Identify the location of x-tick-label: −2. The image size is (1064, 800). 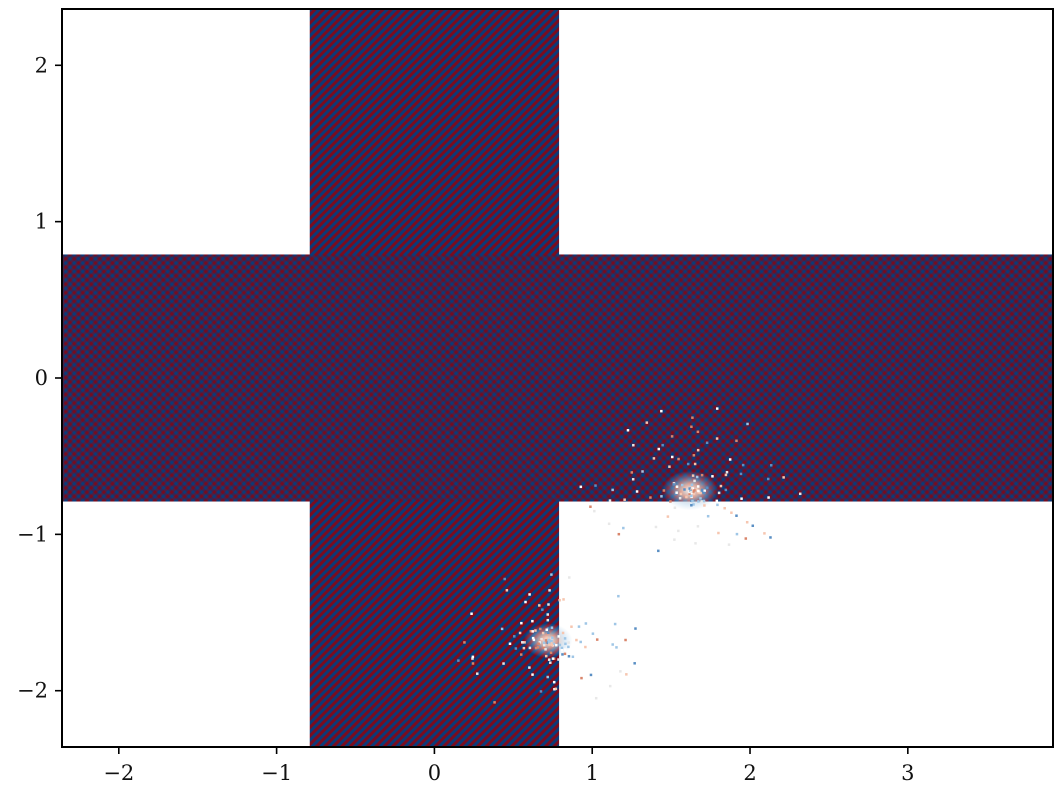
(118, 773).